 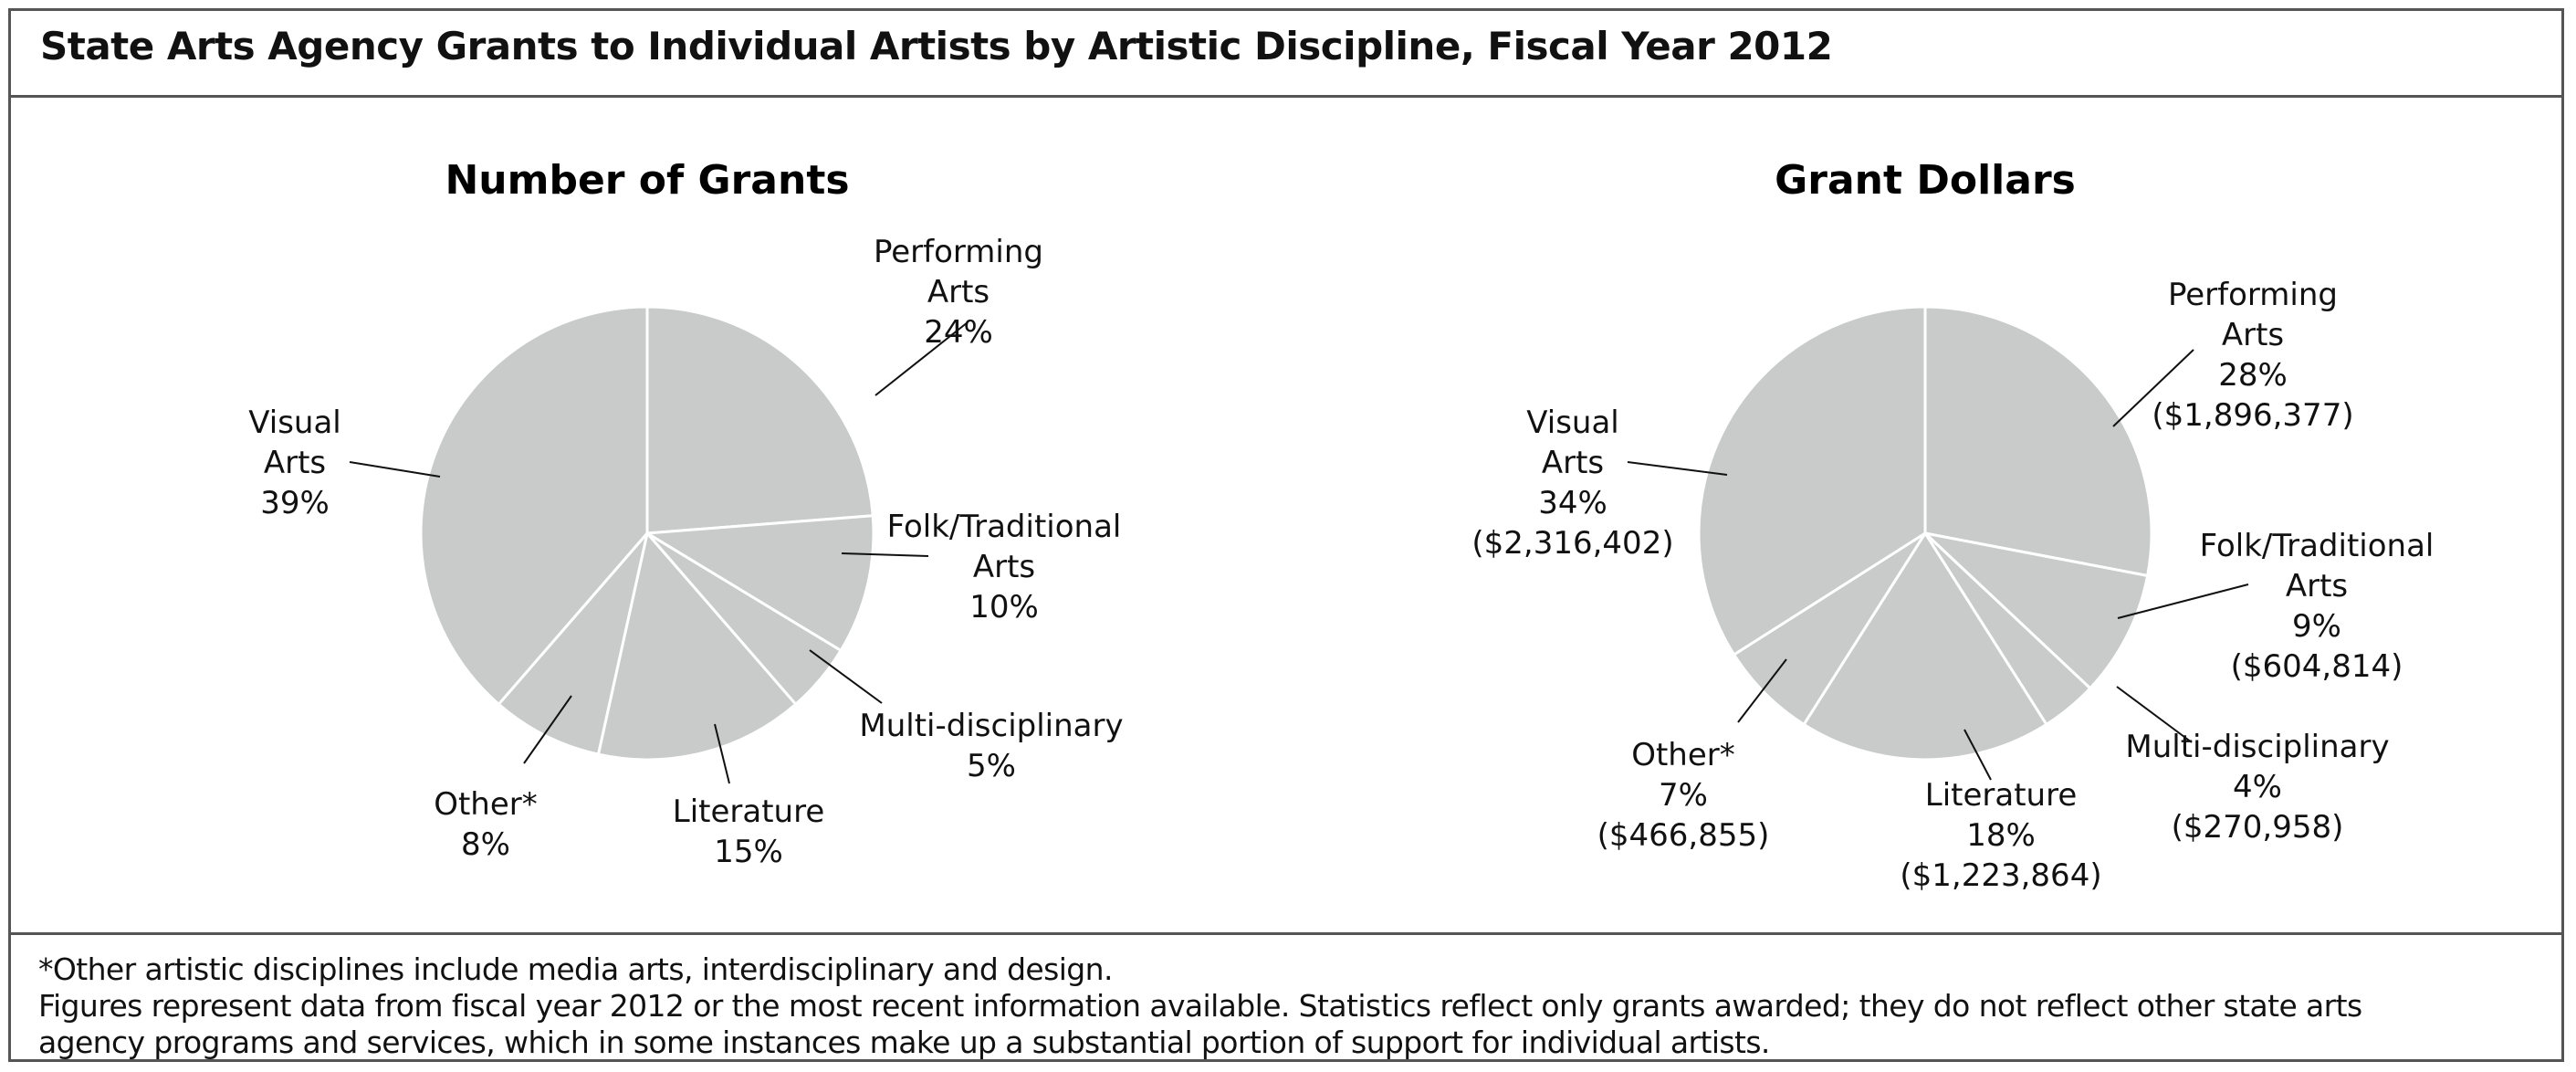 What do you see at coordinates (2252, 355) in the screenshot?
I see `slice-label-performing: Performing Arts 28% ($1,896,377)` at bounding box center [2252, 355].